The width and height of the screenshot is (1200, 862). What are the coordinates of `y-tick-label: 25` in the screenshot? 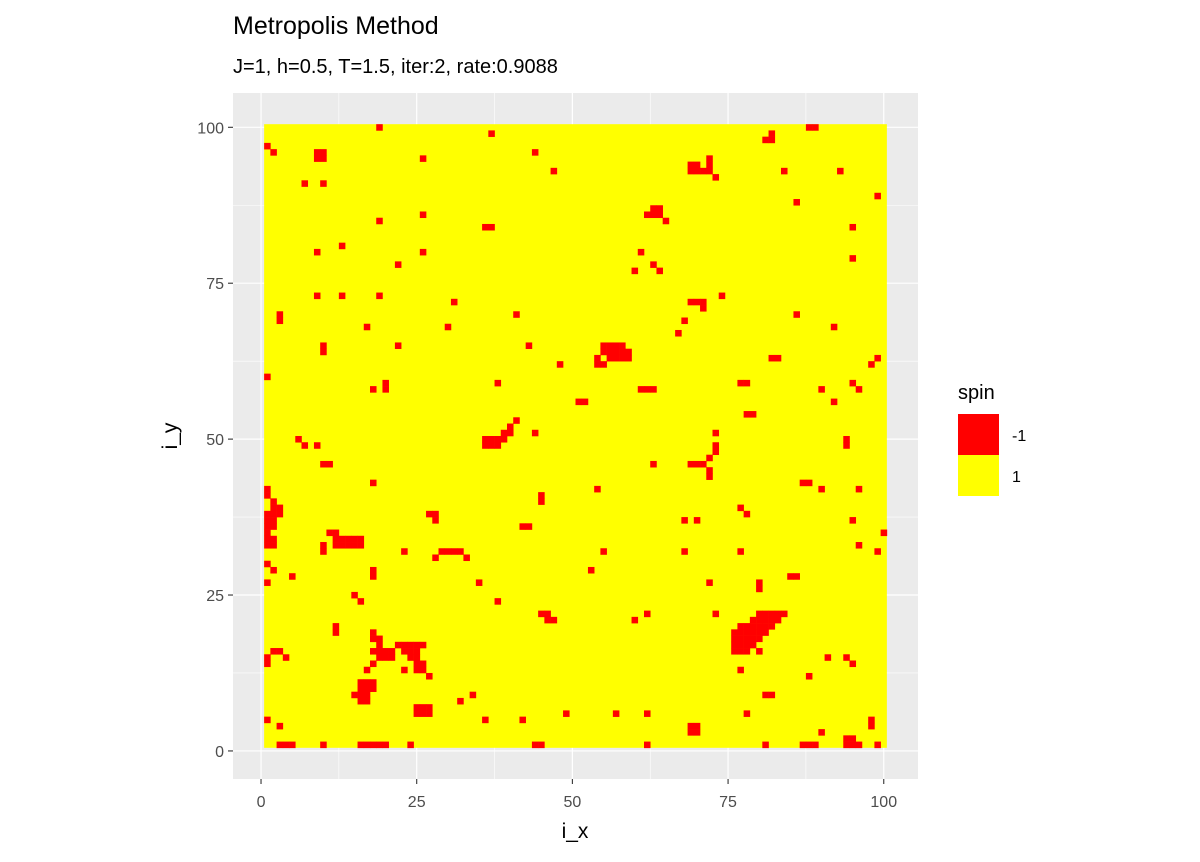 It's located at (215, 596).